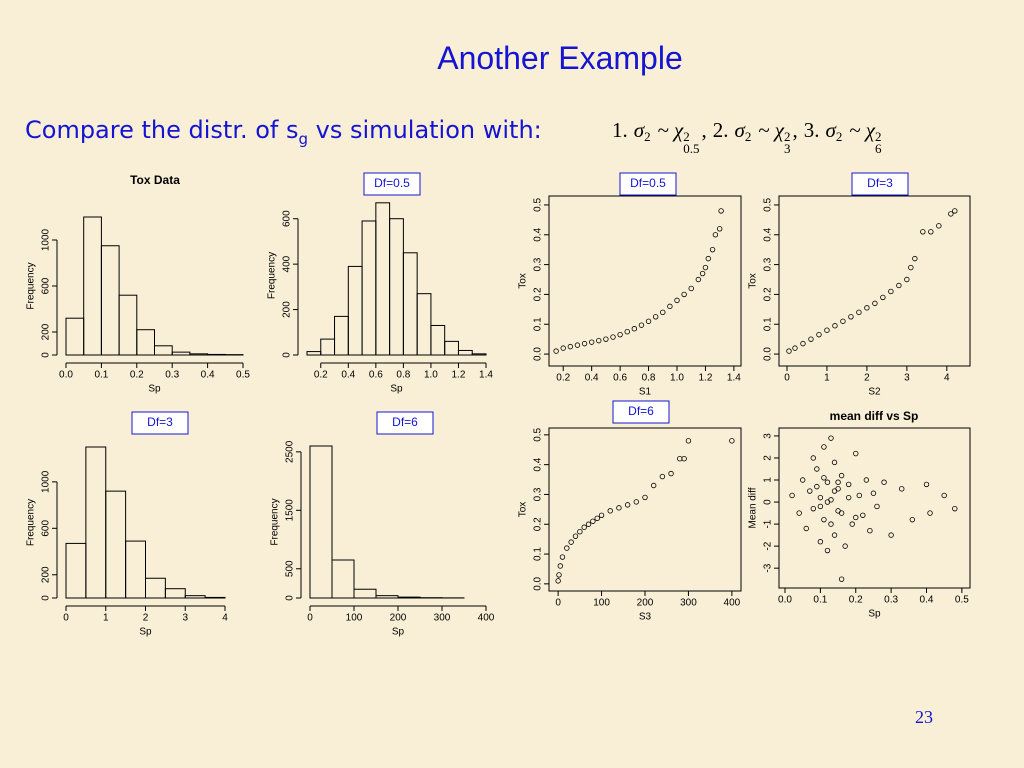 This screenshot has width=1024, height=768. What do you see at coordinates (101, 375) in the screenshot?
I see `x-tick-label: 0.1` at bounding box center [101, 375].